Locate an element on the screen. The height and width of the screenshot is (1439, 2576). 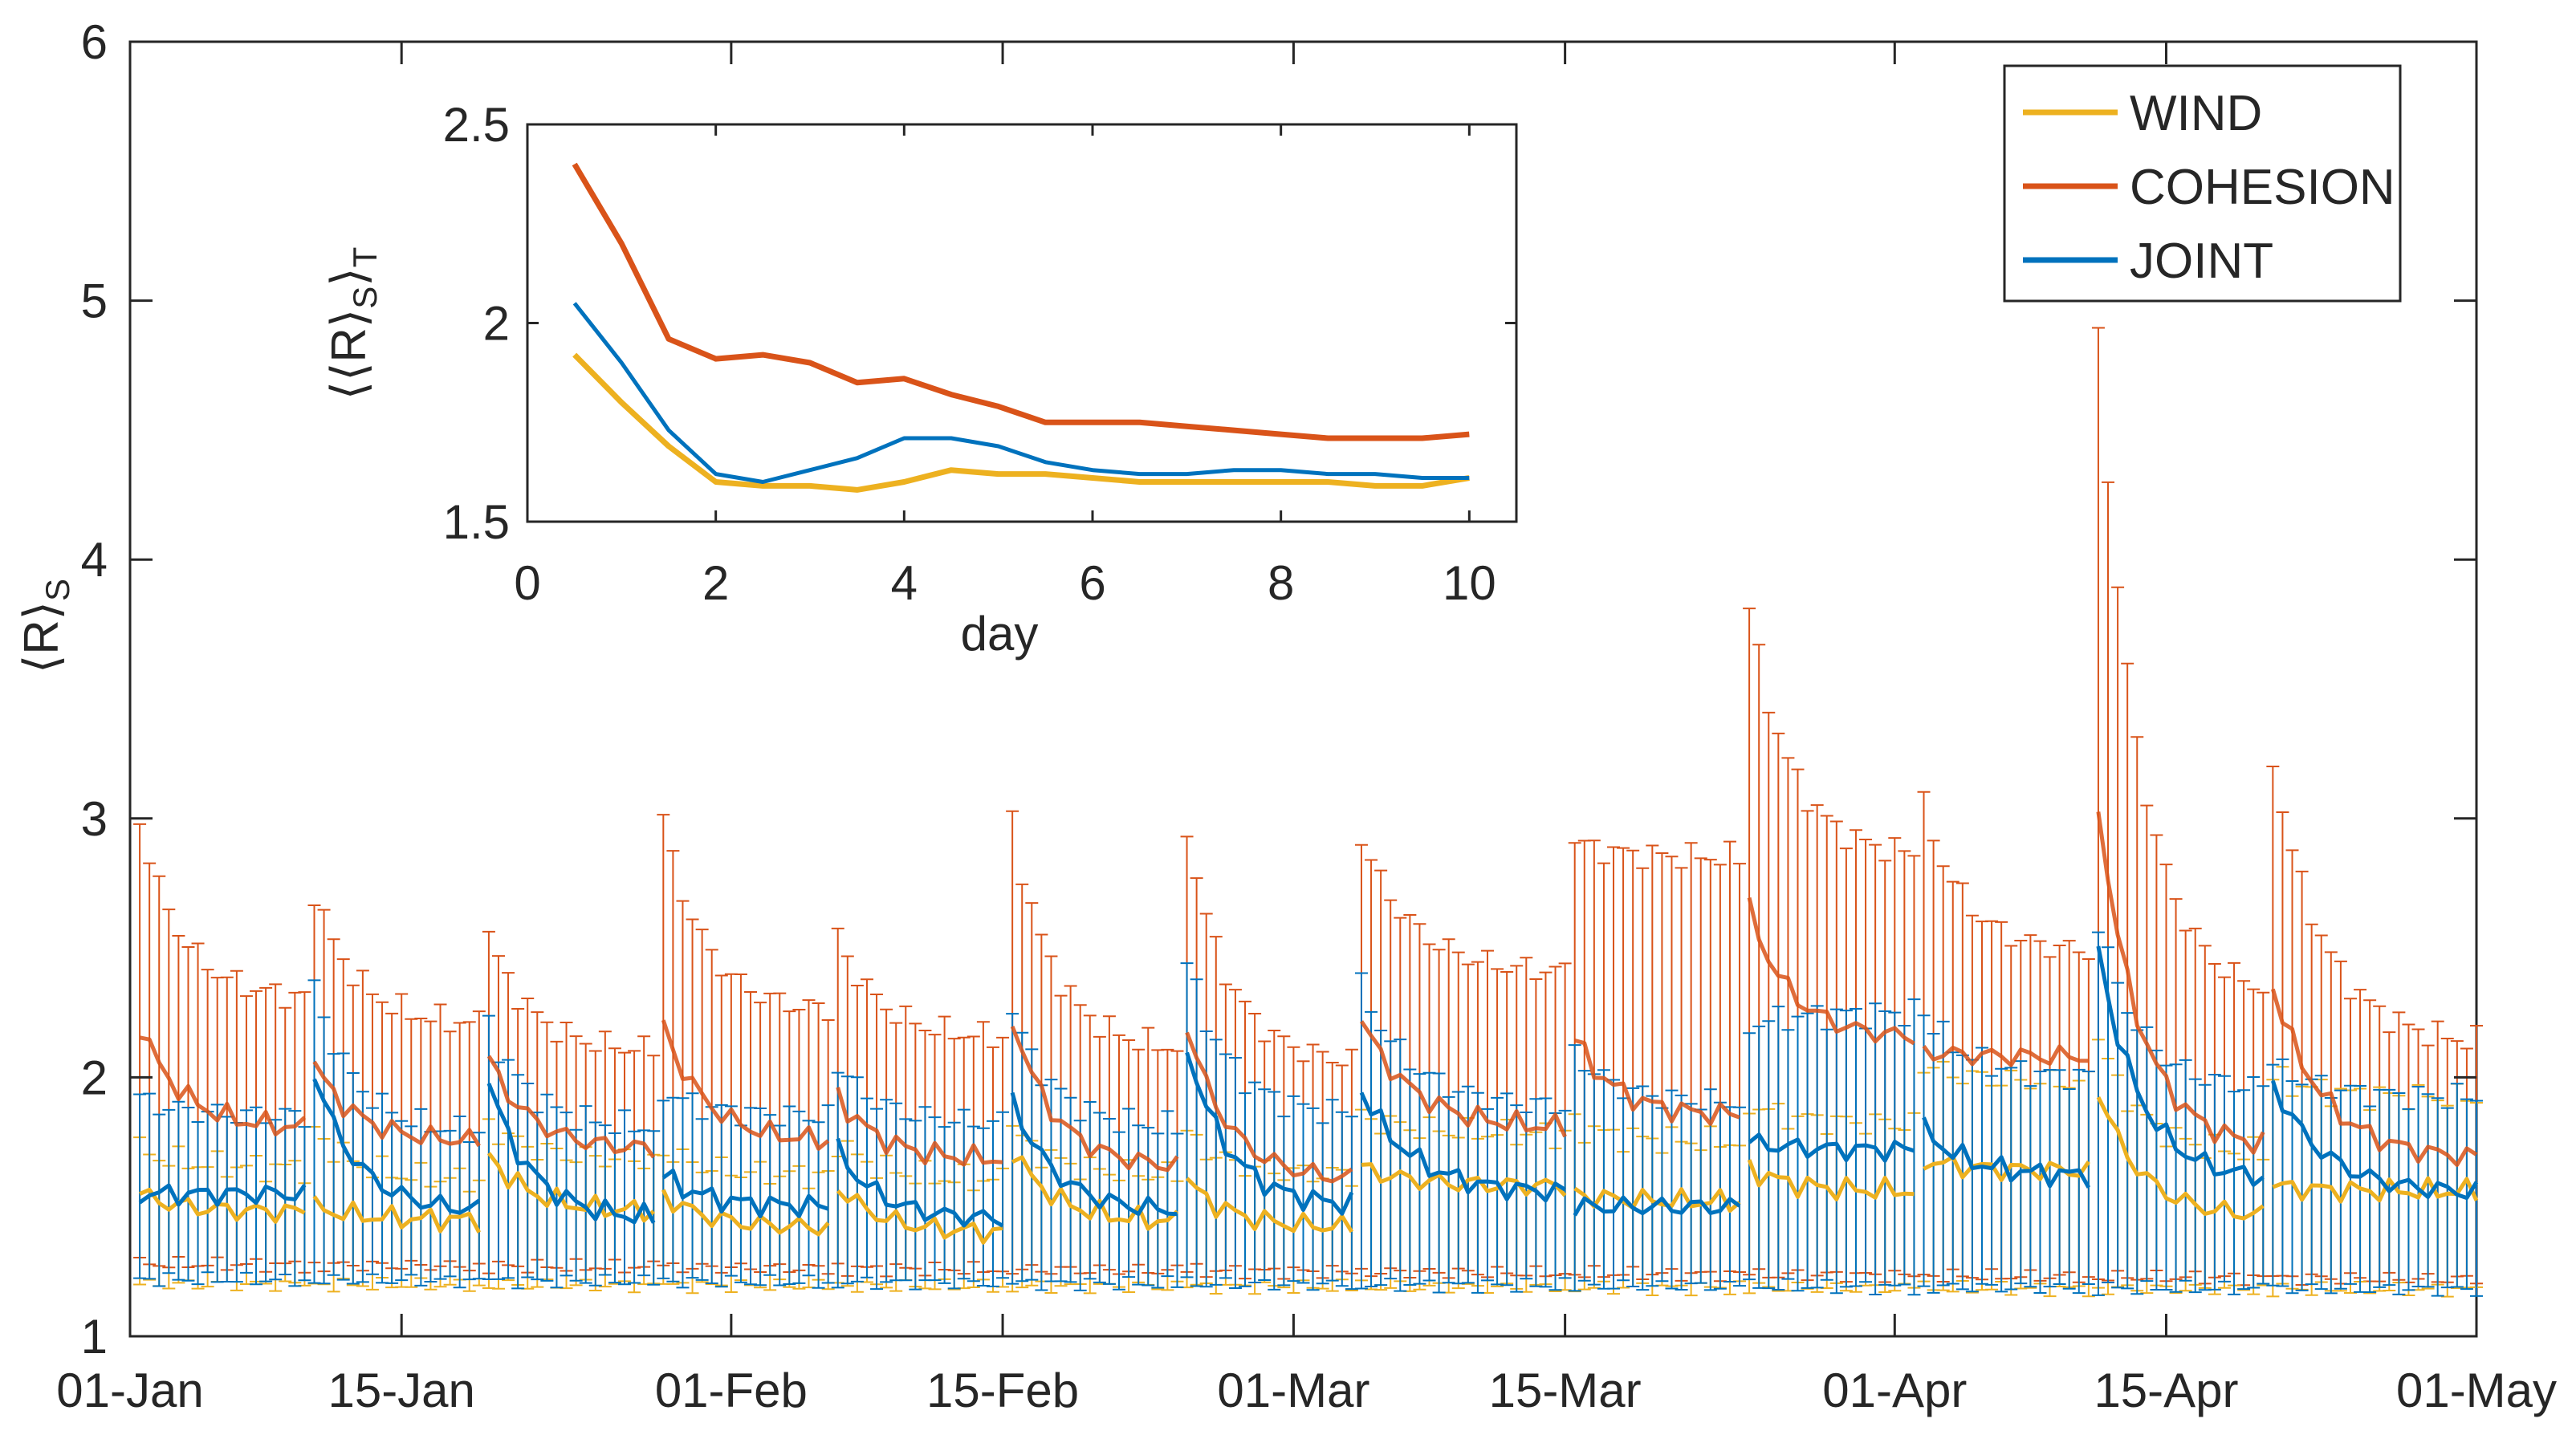
inset-x-tick-label: 2 is located at coordinates (715, 583).